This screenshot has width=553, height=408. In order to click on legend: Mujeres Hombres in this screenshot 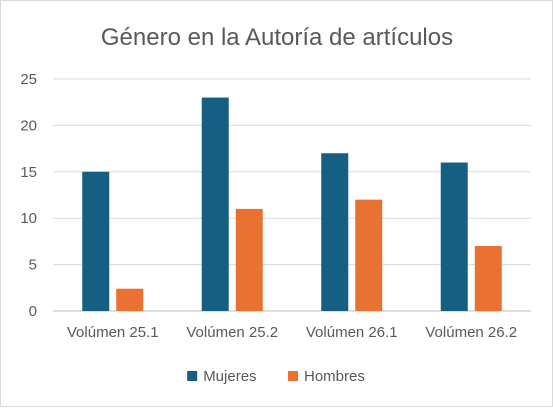, I will do `click(276, 376)`.